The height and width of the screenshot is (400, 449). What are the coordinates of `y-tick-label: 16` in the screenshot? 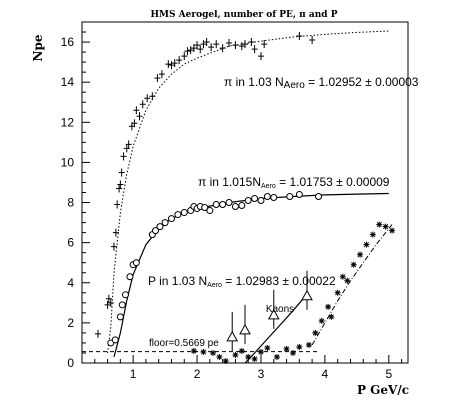 It's located at (68, 42).